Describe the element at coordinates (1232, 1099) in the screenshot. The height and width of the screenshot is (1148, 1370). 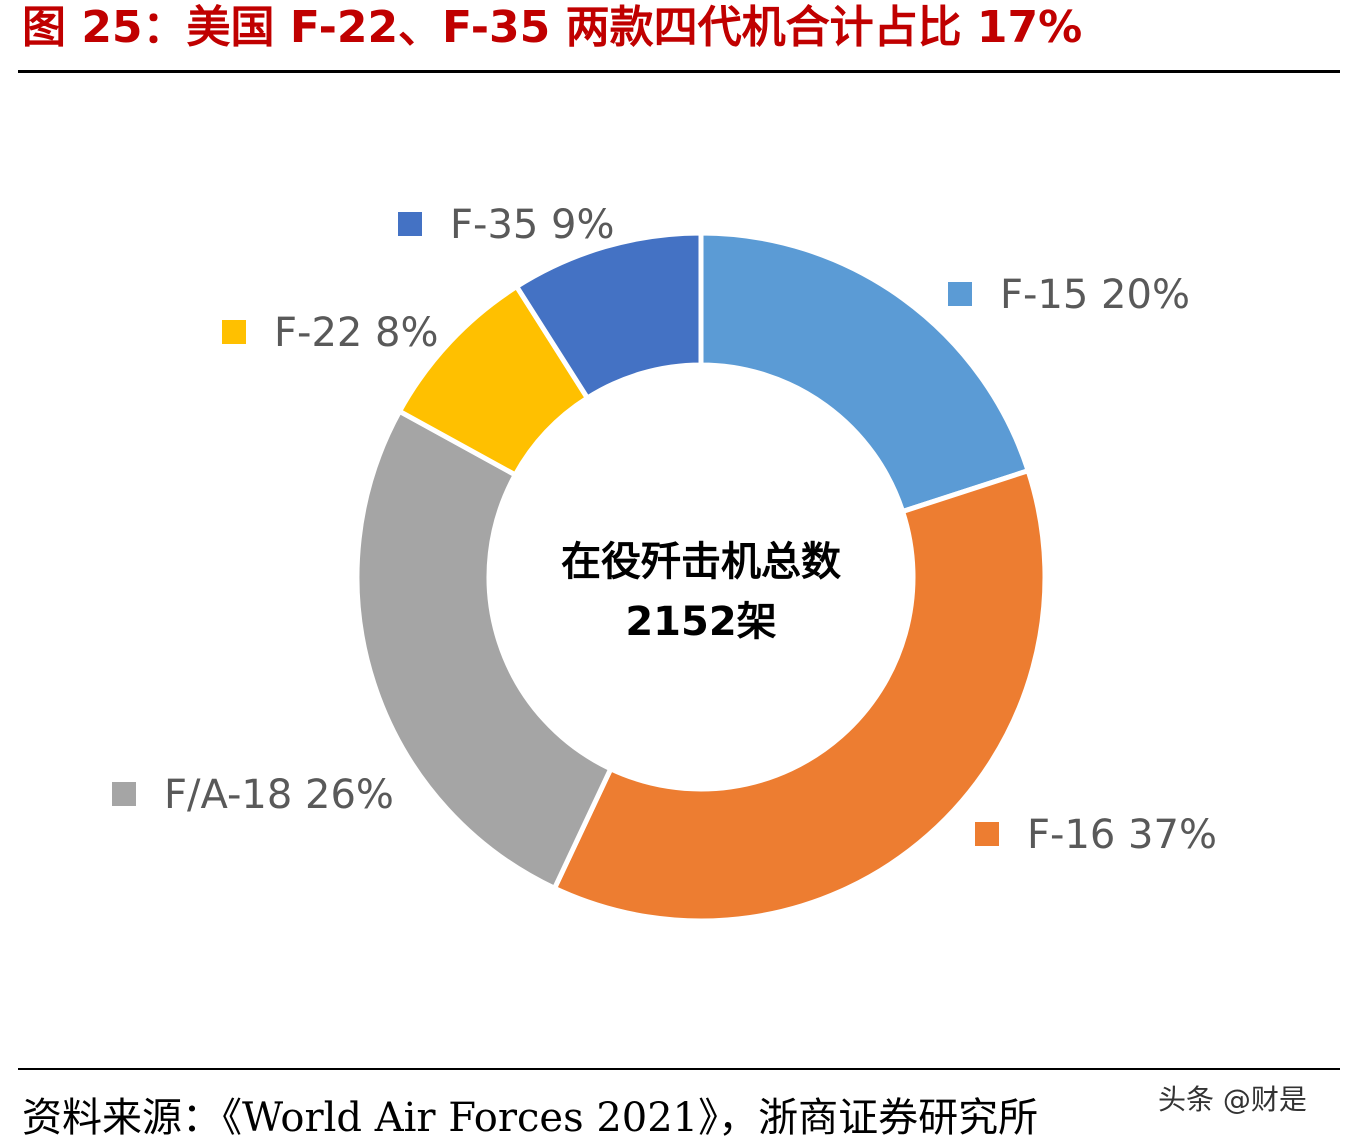
I see `watermark: 头条 @财是` at that location.